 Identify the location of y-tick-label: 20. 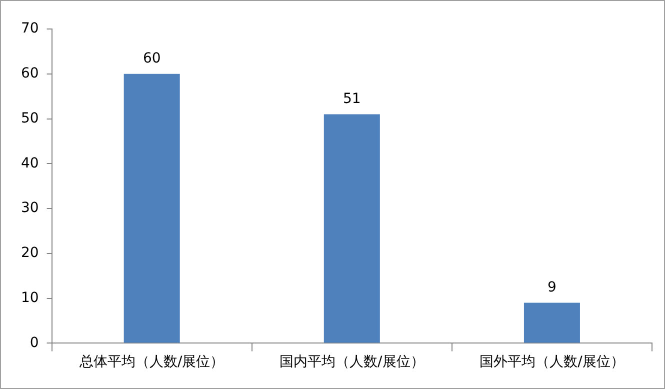
(29, 253).